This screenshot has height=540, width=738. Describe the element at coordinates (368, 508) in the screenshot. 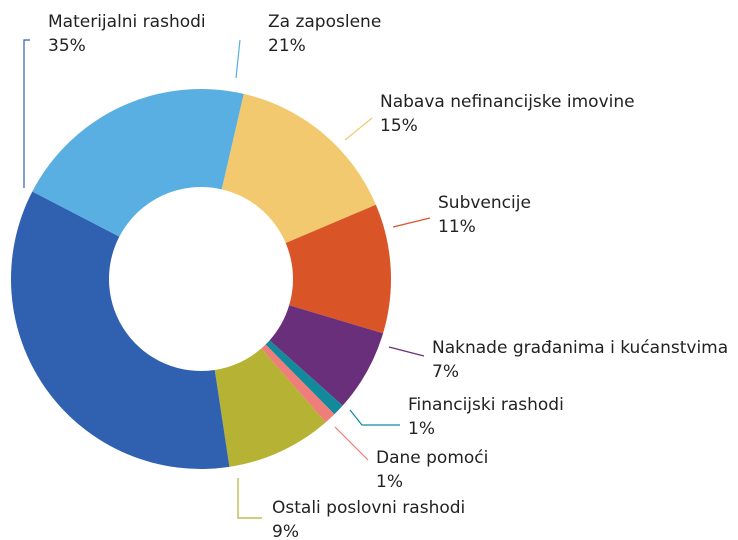

I see `slice-label: Ostali poslovni rashodi` at that location.